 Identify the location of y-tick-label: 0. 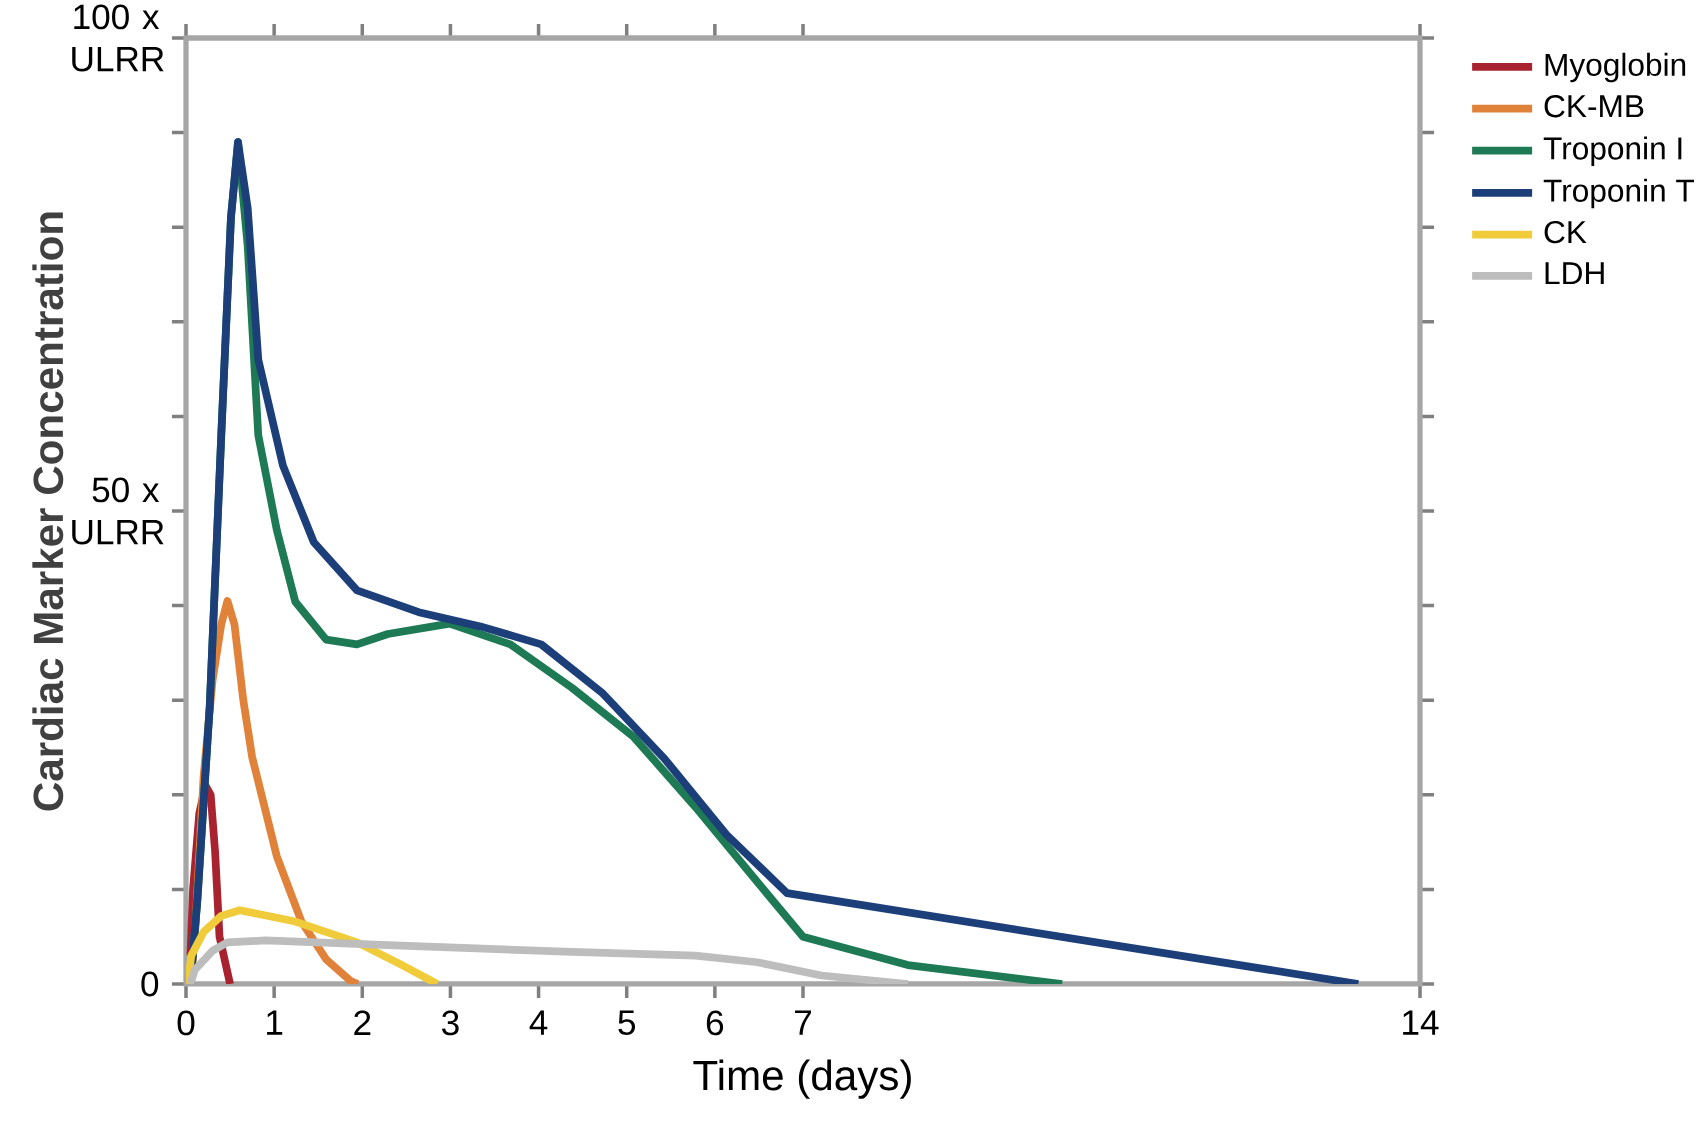
(150, 984).